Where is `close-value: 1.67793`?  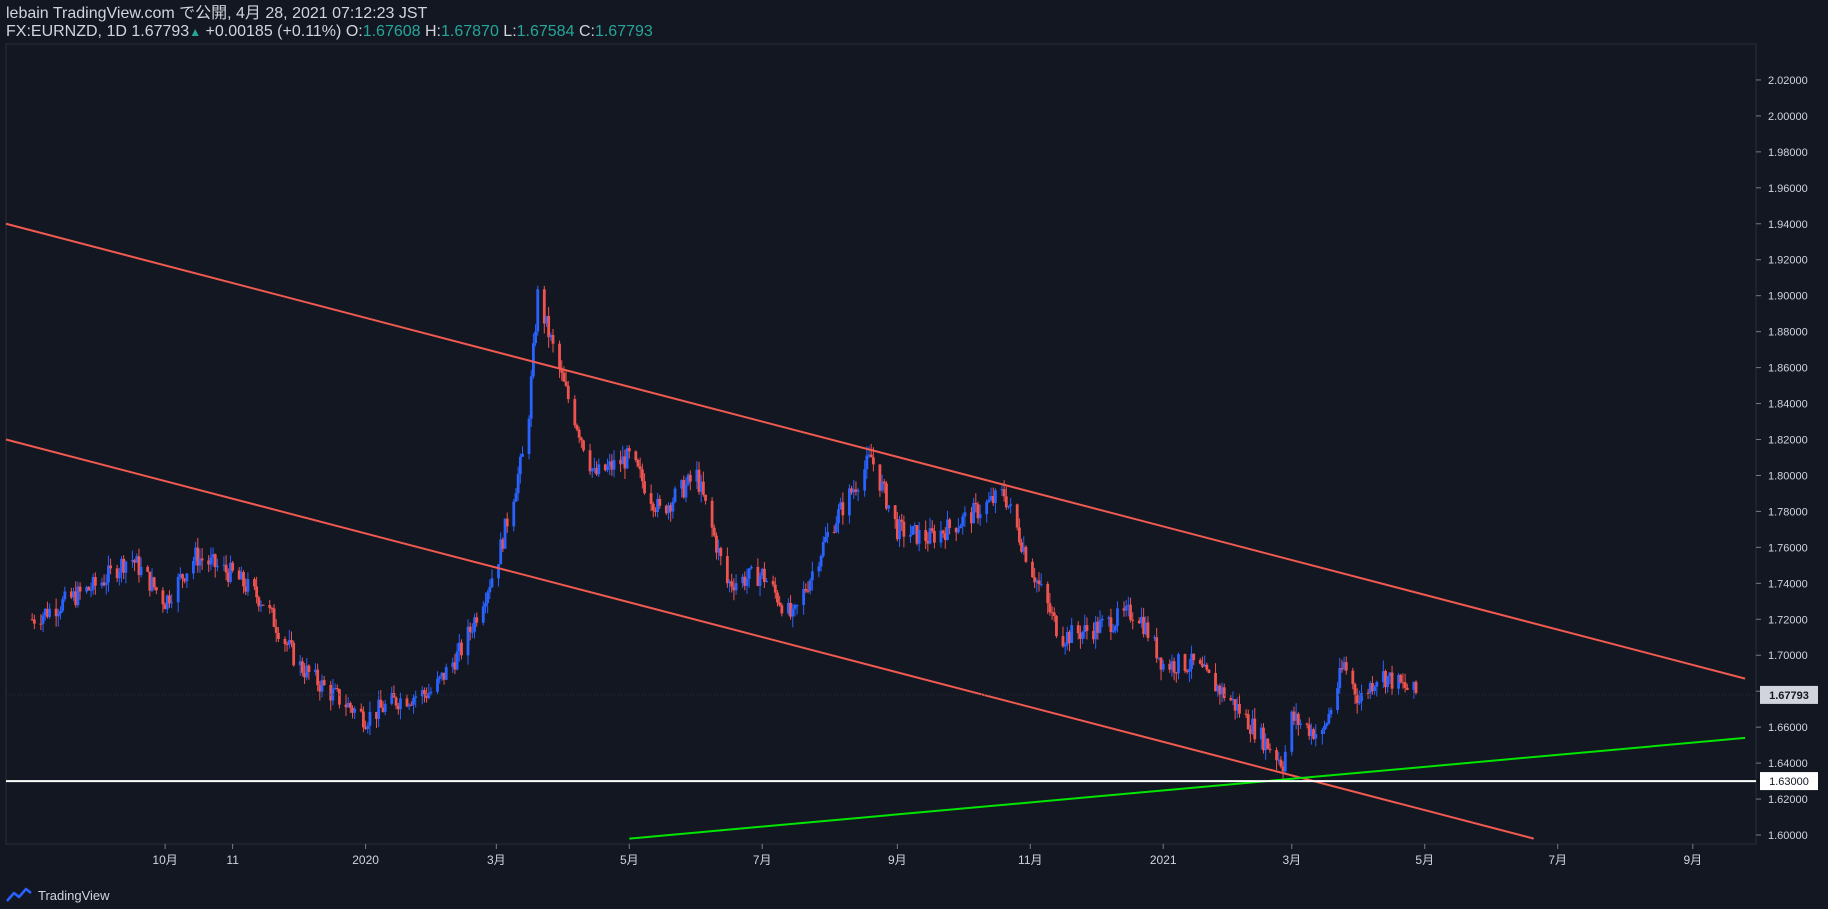 close-value: 1.67793 is located at coordinates (623, 31).